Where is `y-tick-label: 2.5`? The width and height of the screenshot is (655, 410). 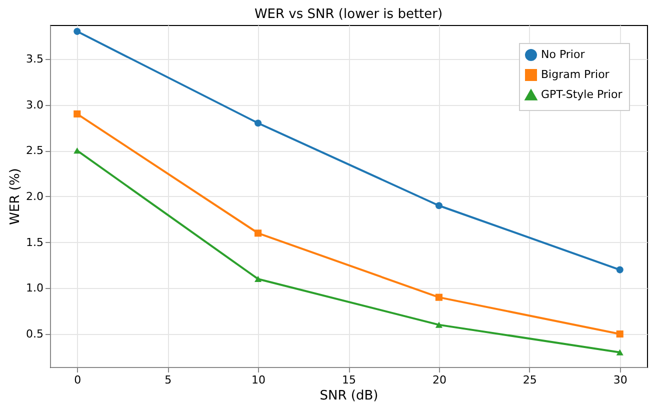 y-tick-label: 2.5 is located at coordinates (35, 151).